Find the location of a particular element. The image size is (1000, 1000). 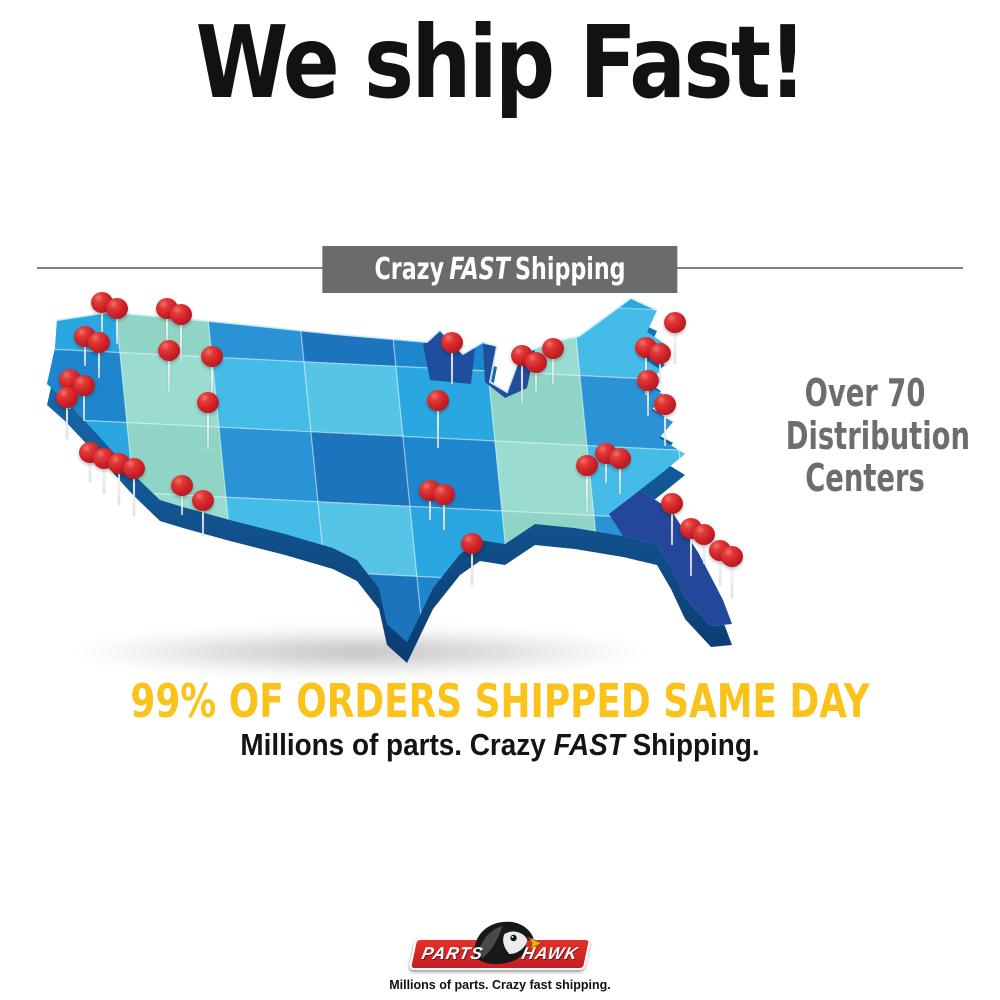

same-day-headline: 99% OF ORDERS SHIPPED SAME DAY is located at coordinates (500, 701).